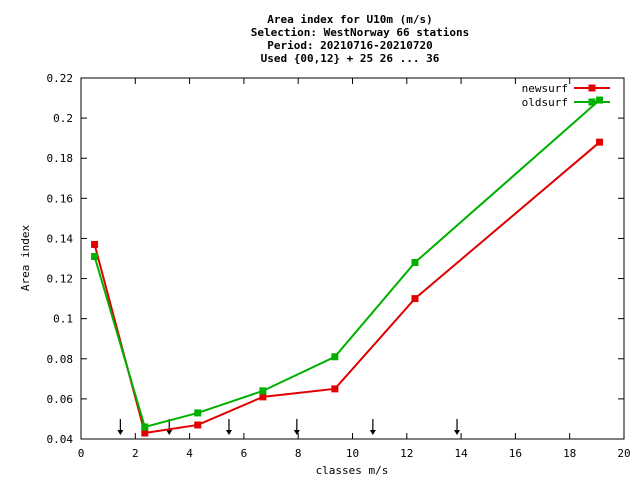 This screenshot has height=484, width=640. What do you see at coordinates (63, 319) in the screenshot?
I see `y-tick-label: 0.1` at bounding box center [63, 319].